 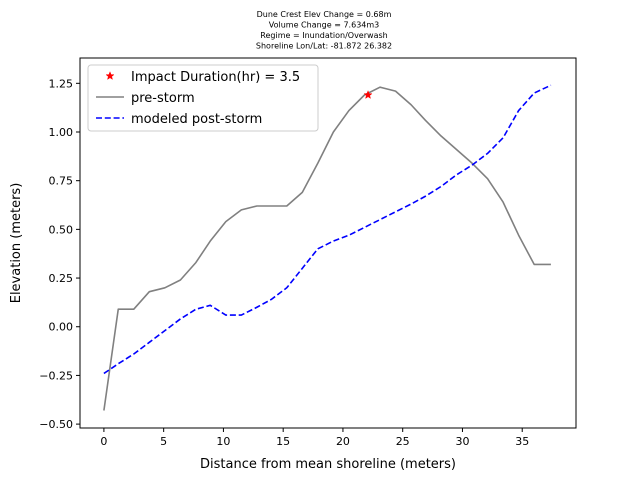 I want to click on title-line: Dune Crest Elev Change = 0.68m, so click(x=324, y=14).